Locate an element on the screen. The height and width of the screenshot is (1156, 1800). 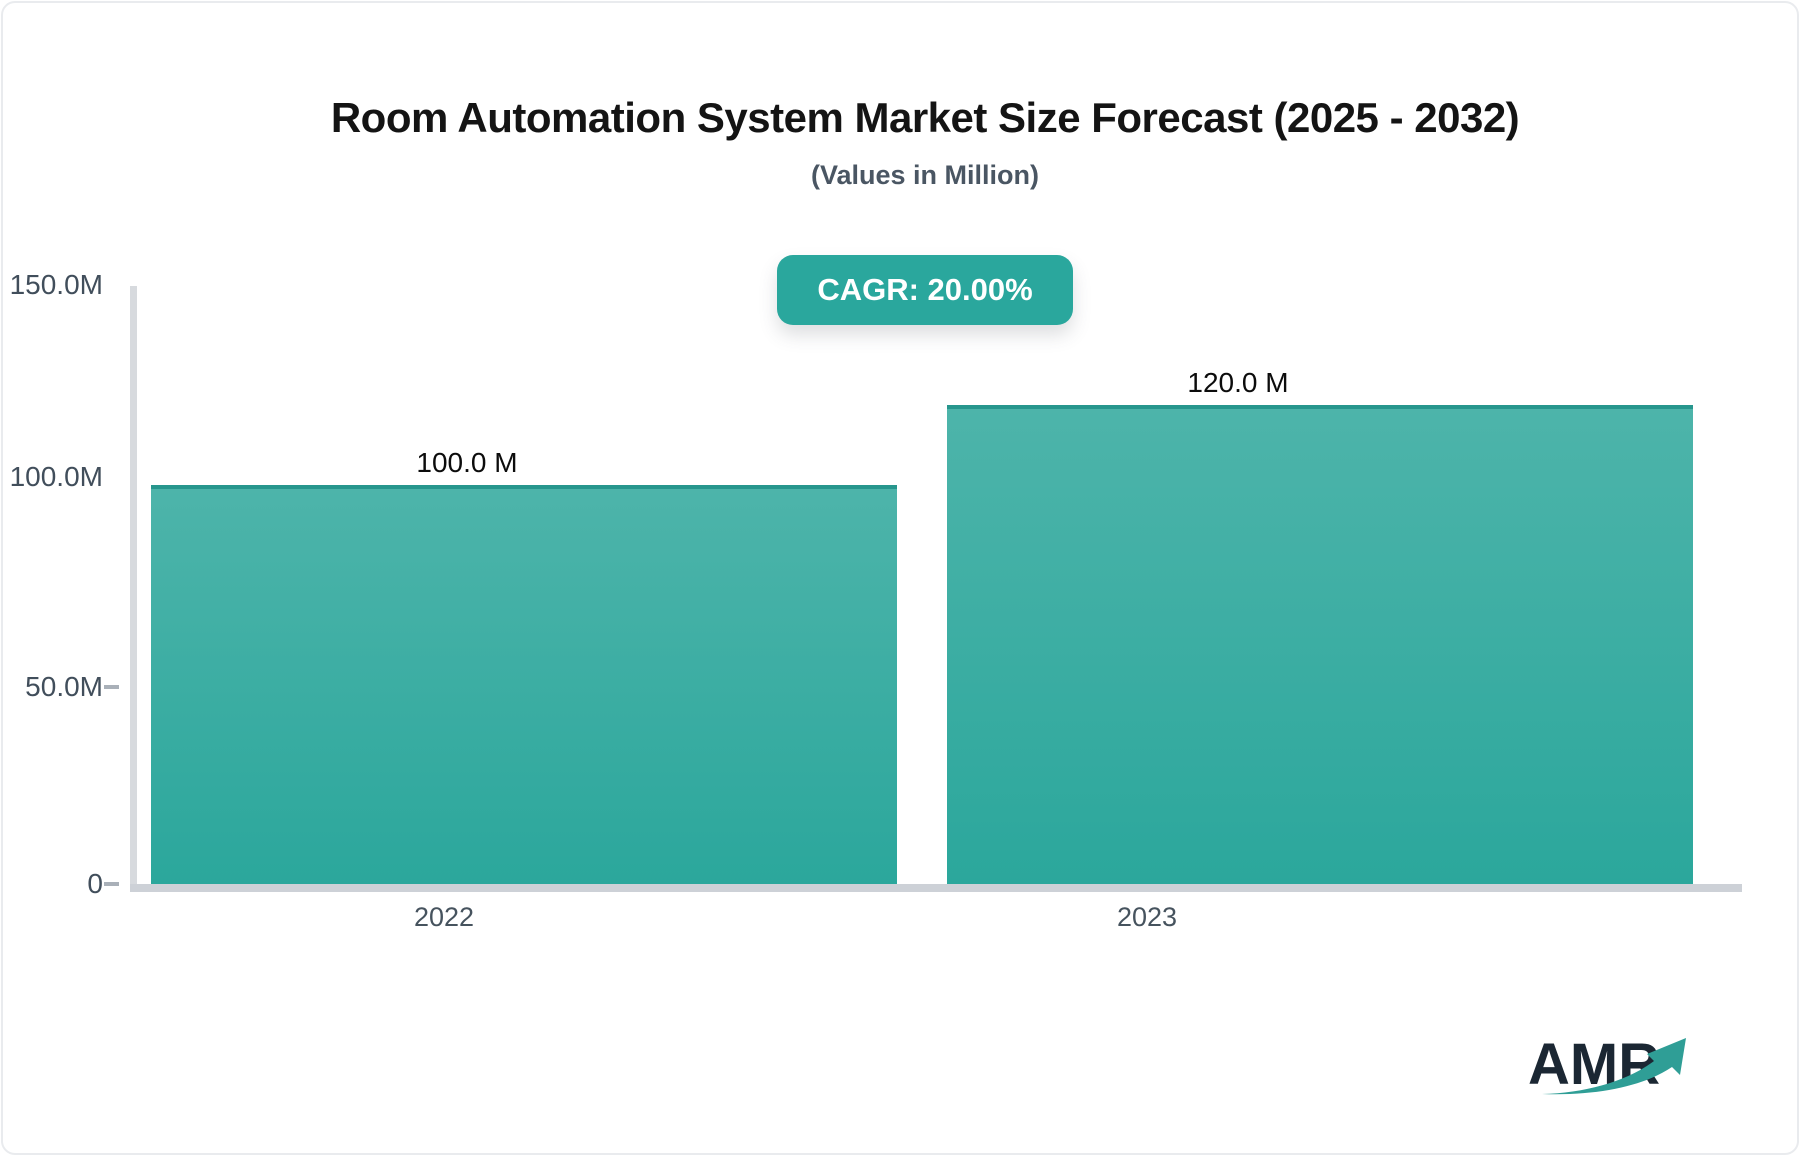
cagr-badge: CAGR: 20.00% is located at coordinates (925, 290).